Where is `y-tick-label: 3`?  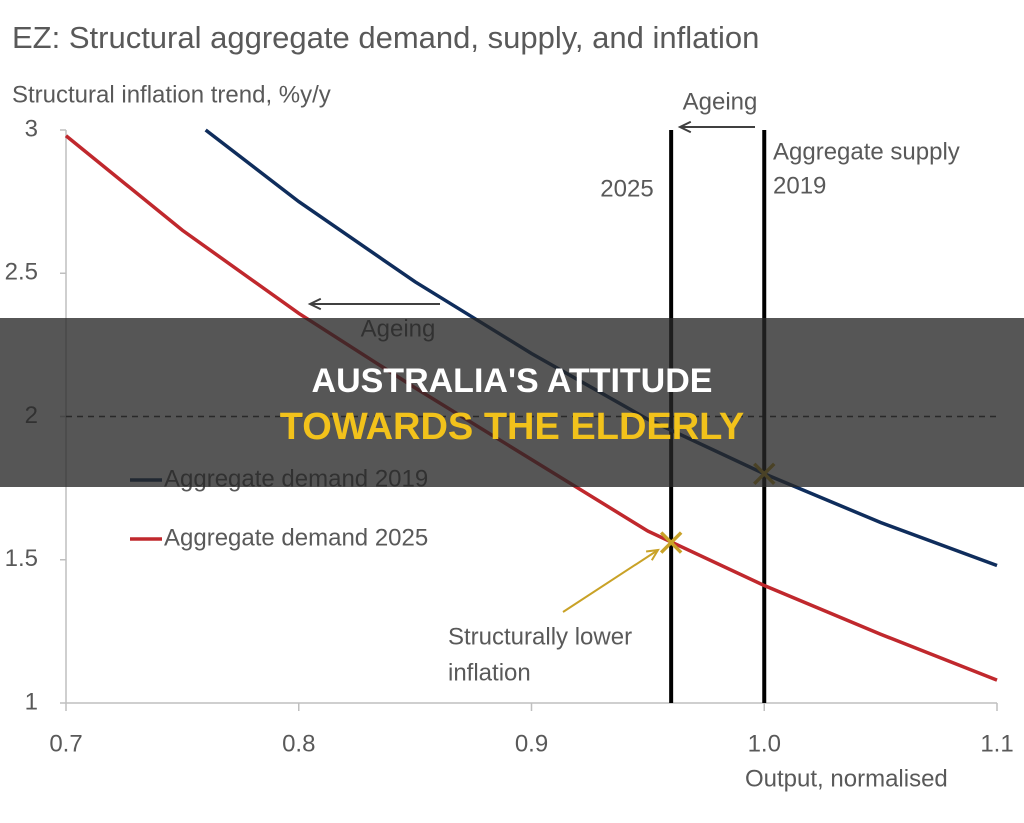 y-tick-label: 3 is located at coordinates (31, 128).